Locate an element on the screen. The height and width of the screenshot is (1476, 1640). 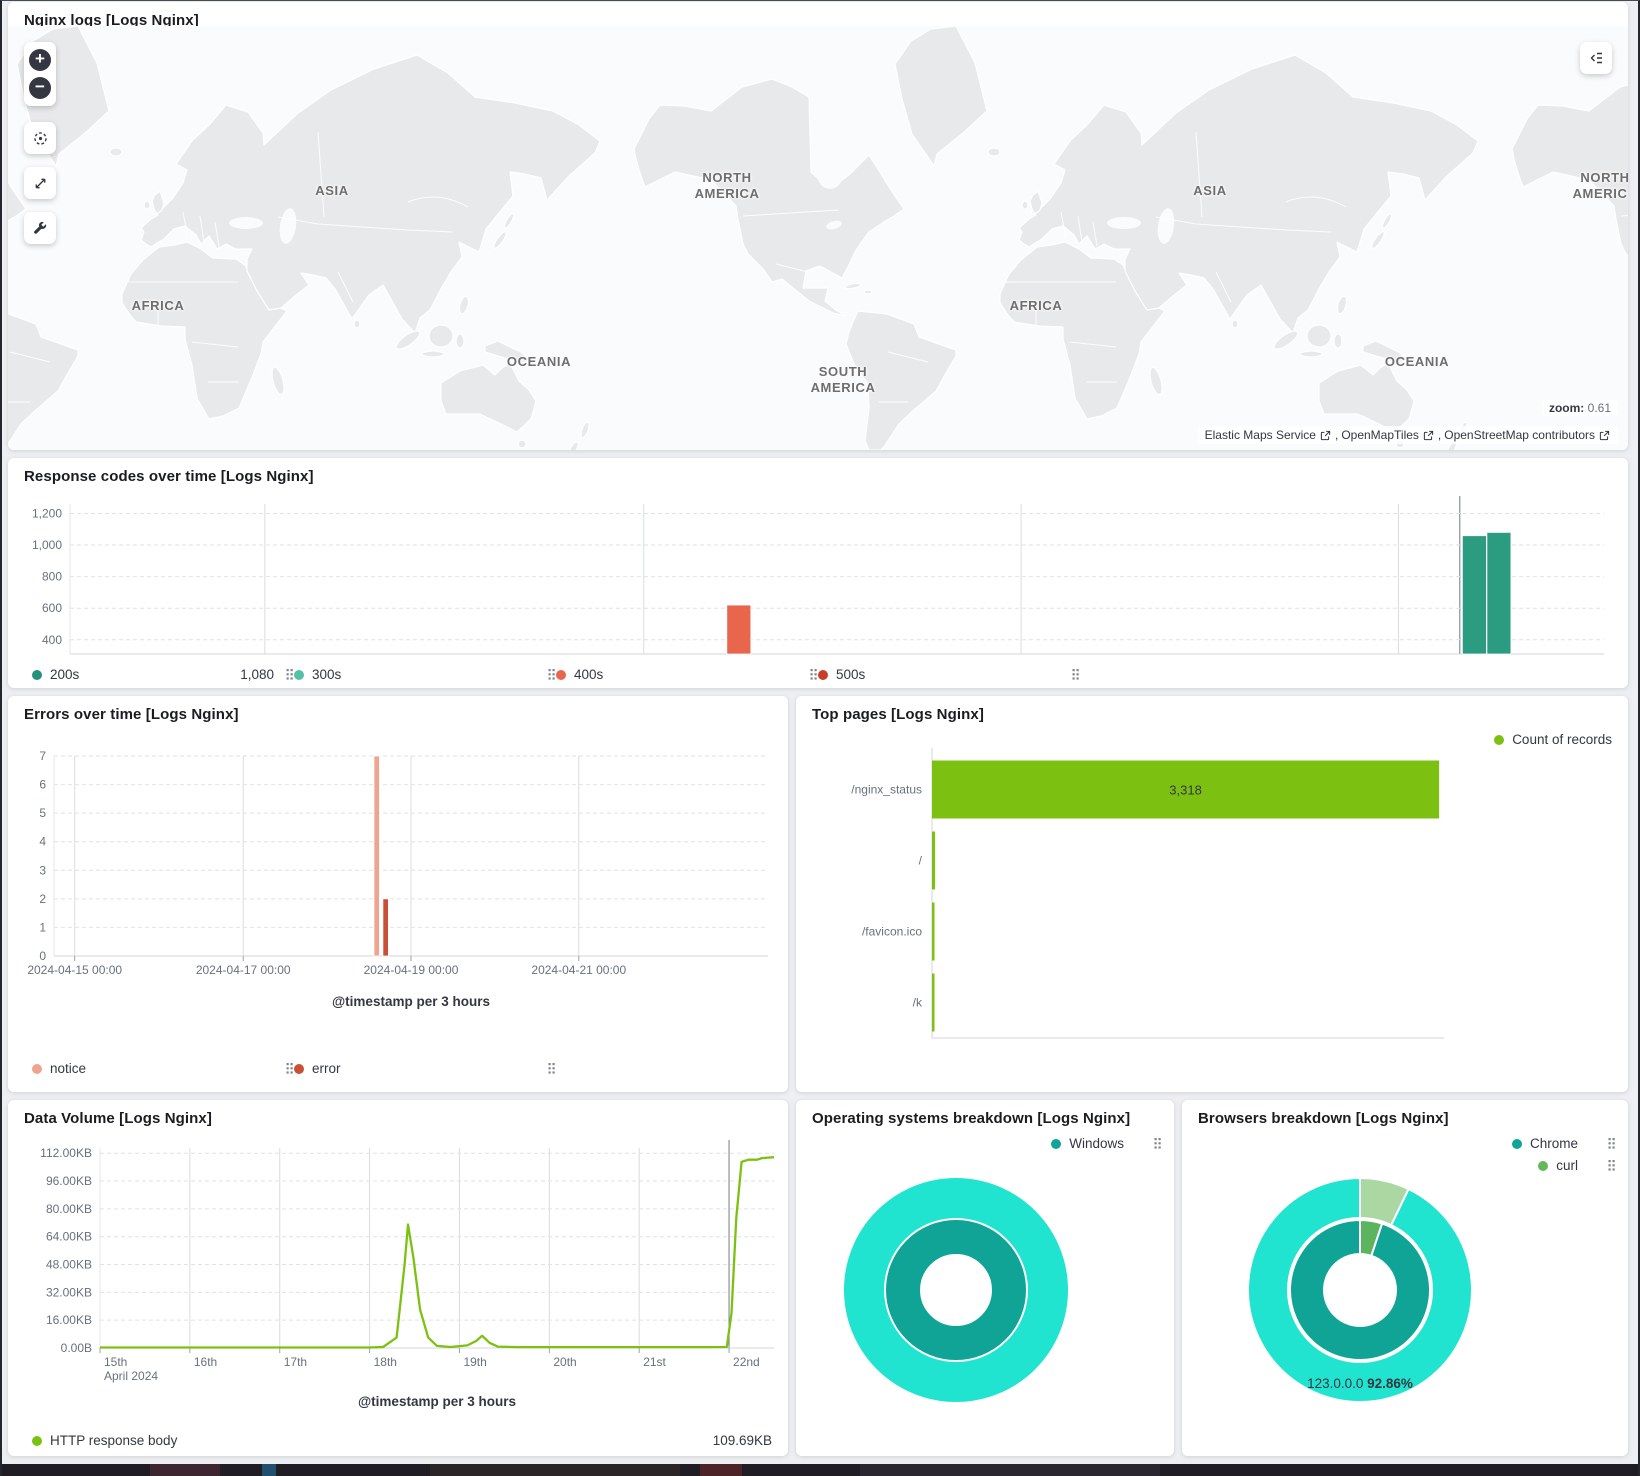
svg-text: 21st is located at coordinates (654, 1362).